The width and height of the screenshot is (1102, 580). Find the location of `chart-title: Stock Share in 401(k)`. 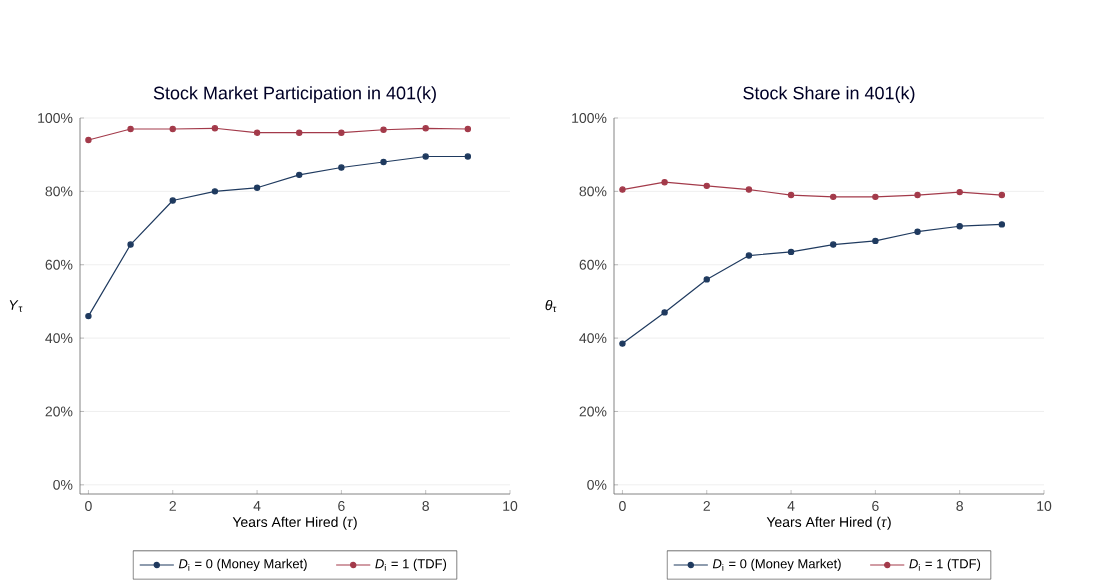

chart-title: Stock Share in 401(k) is located at coordinates (829, 95).